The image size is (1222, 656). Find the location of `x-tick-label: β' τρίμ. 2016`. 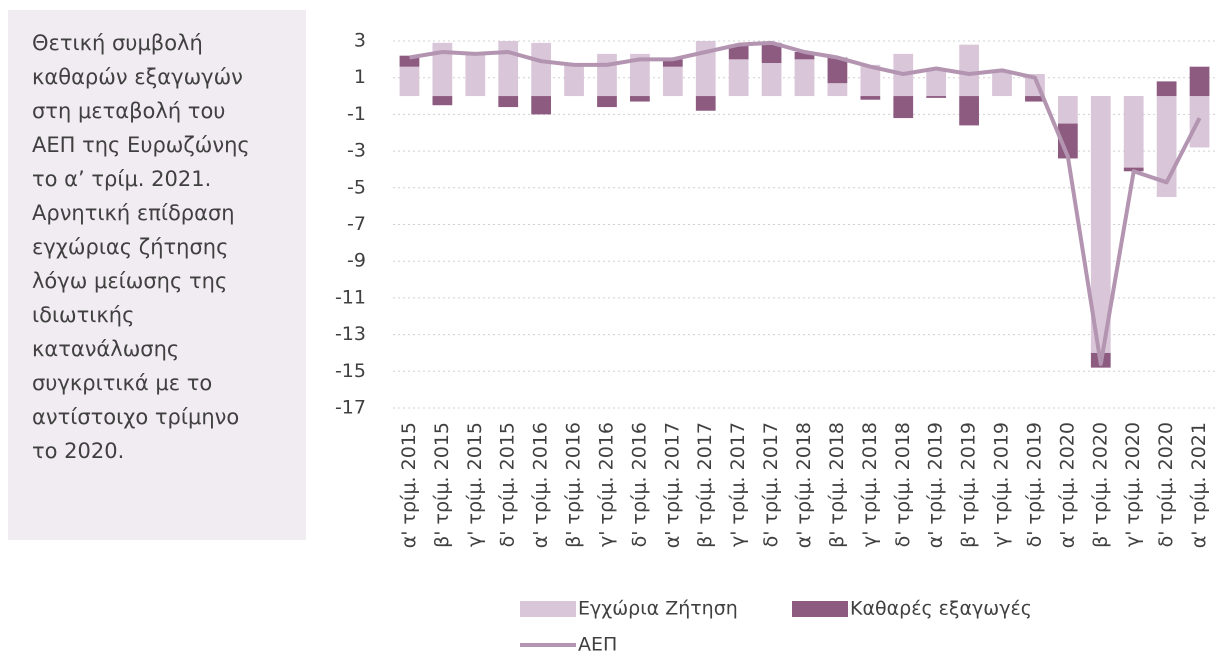

x-tick-label: β' τρίμ. 2016 is located at coordinates (574, 485).